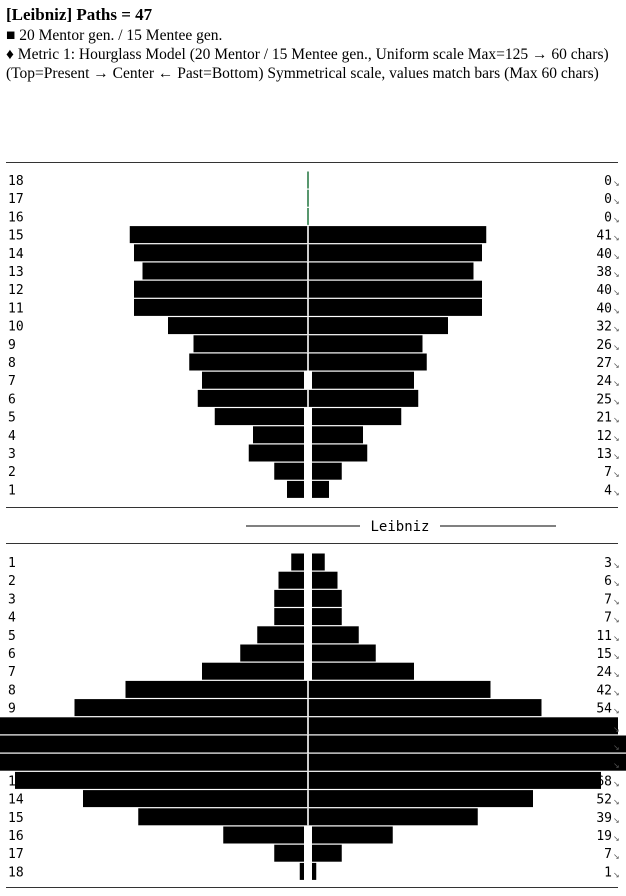  Describe the element at coordinates (604, 399) in the screenshot. I see `mentee-value-label: 25` at that location.